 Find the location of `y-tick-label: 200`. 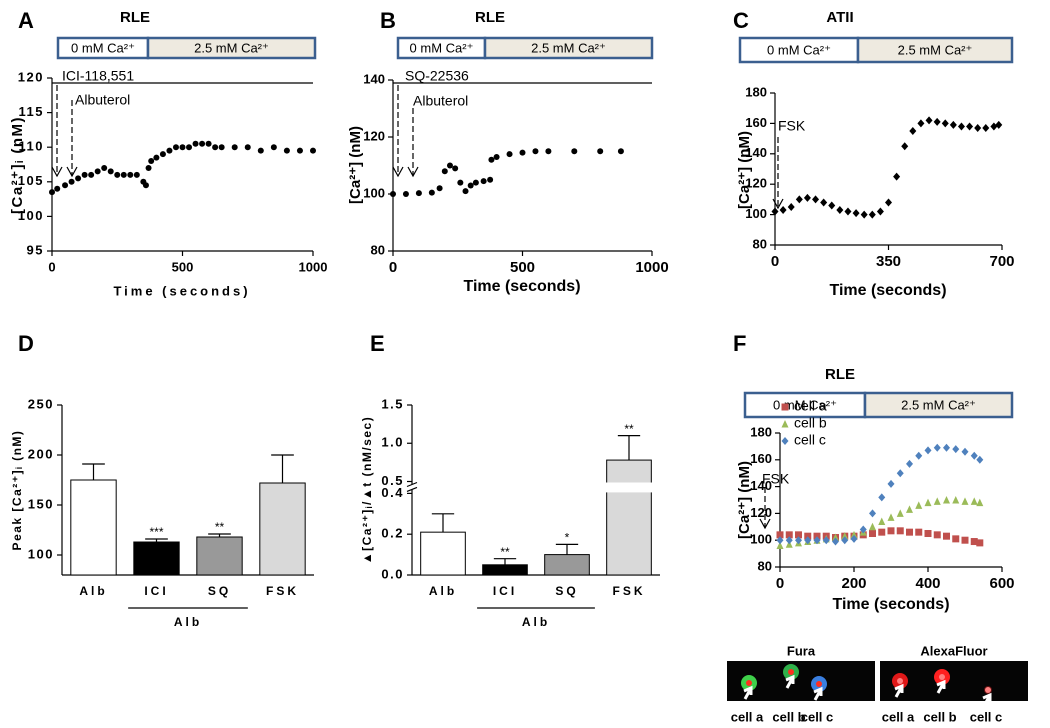

y-tick-label: 200 is located at coordinates (41, 453).